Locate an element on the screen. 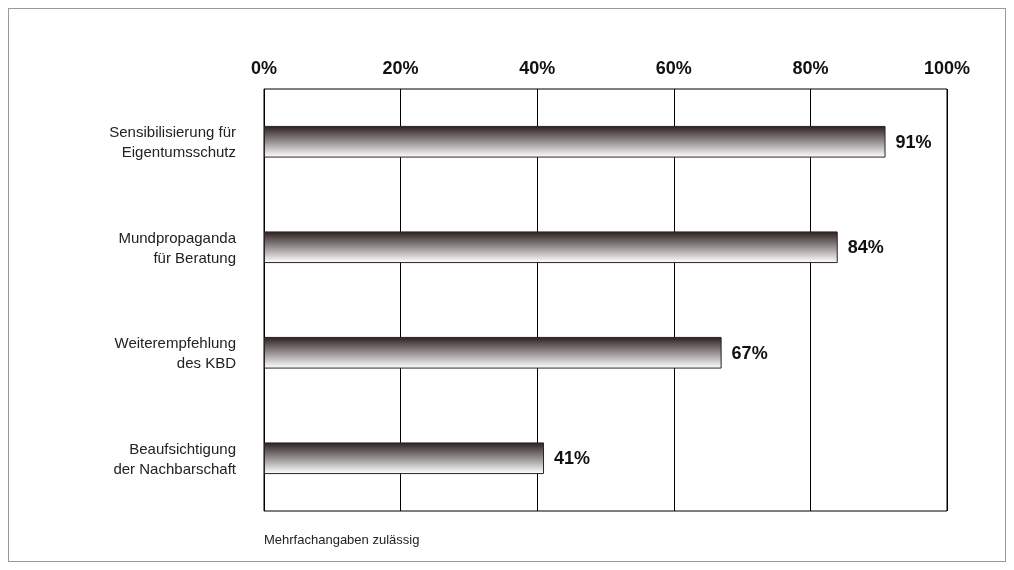 The width and height of the screenshot is (1014, 570). x-tick-label: 60% is located at coordinates (673, 68).